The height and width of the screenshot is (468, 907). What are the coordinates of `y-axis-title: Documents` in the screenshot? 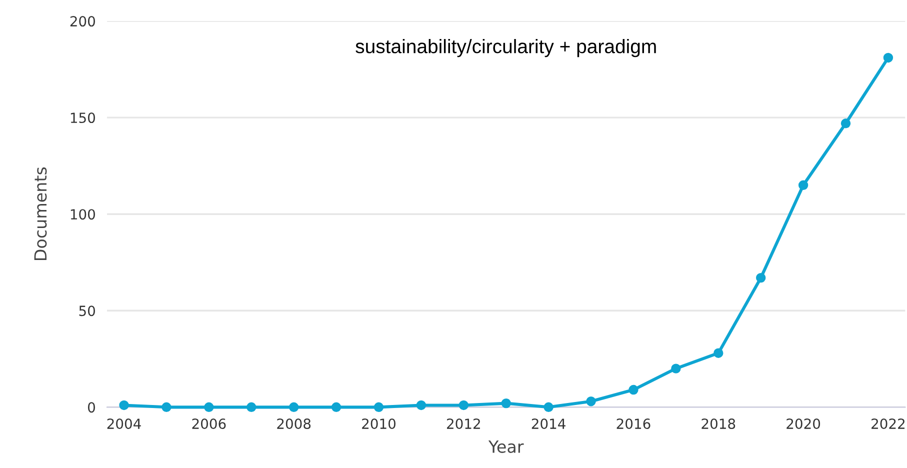 It's located at (40, 213).